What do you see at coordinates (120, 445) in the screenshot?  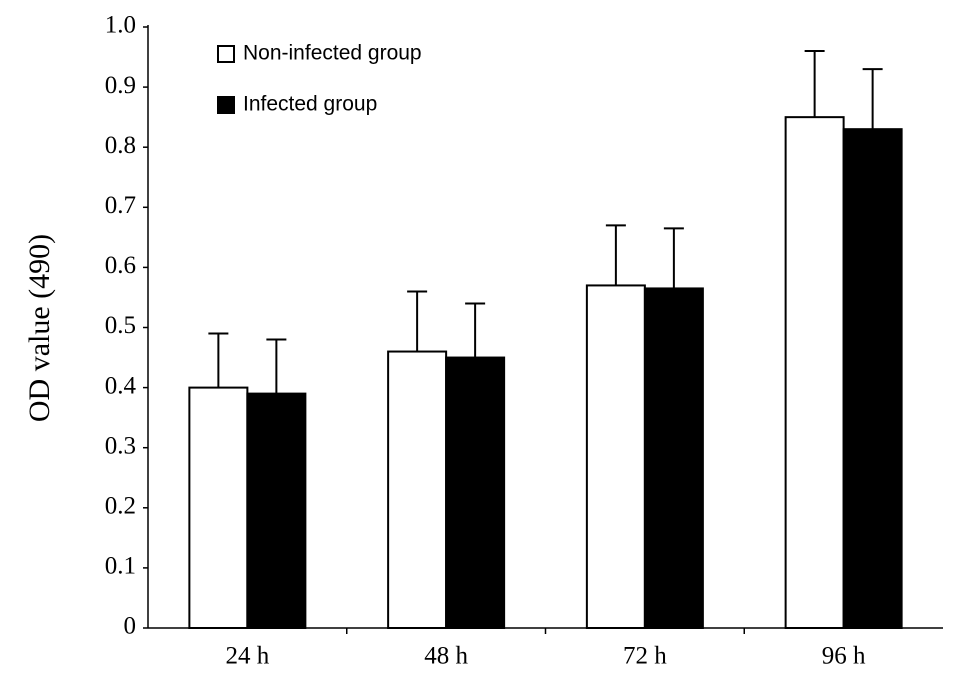 I see `y-tick-label: 0.3` at bounding box center [120, 445].